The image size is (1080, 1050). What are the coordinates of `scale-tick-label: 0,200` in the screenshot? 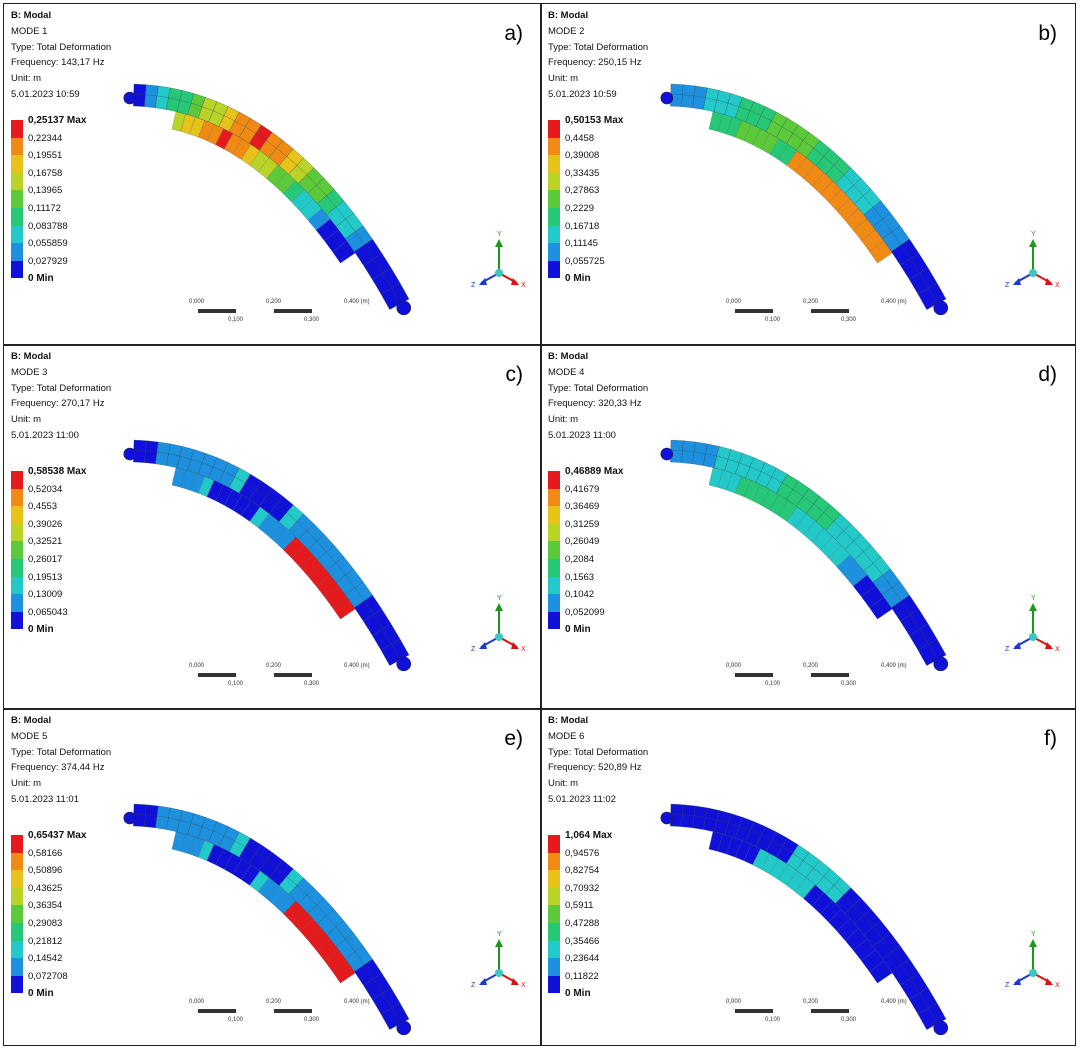 It's located at (811, 1002).